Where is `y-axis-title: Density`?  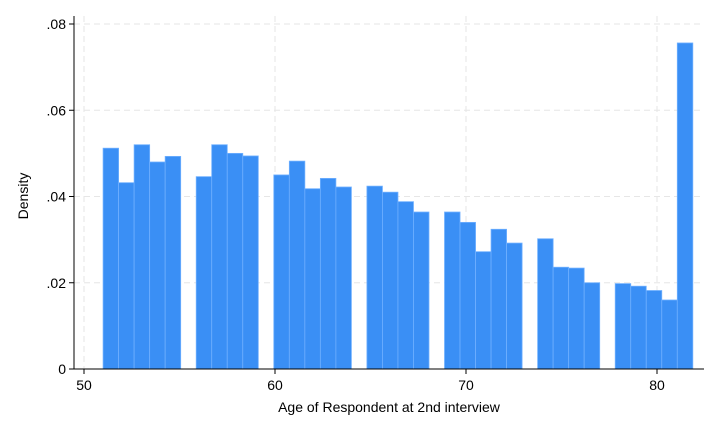
y-axis-title: Density is located at coordinates (23, 196).